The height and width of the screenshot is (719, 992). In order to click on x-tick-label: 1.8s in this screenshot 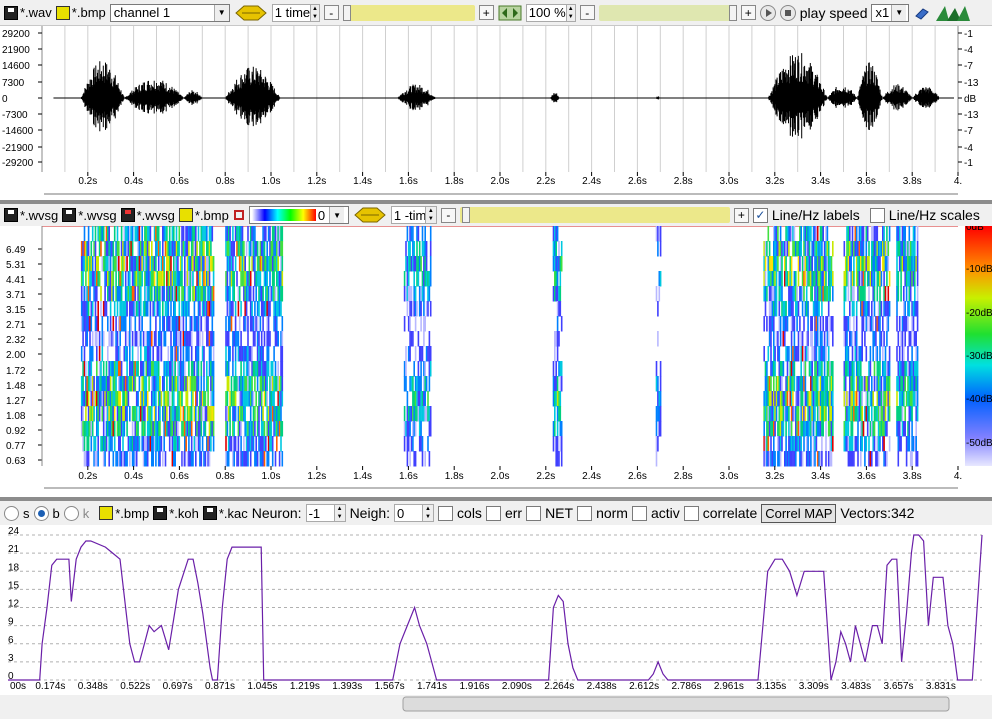, I will do `click(454, 476)`.